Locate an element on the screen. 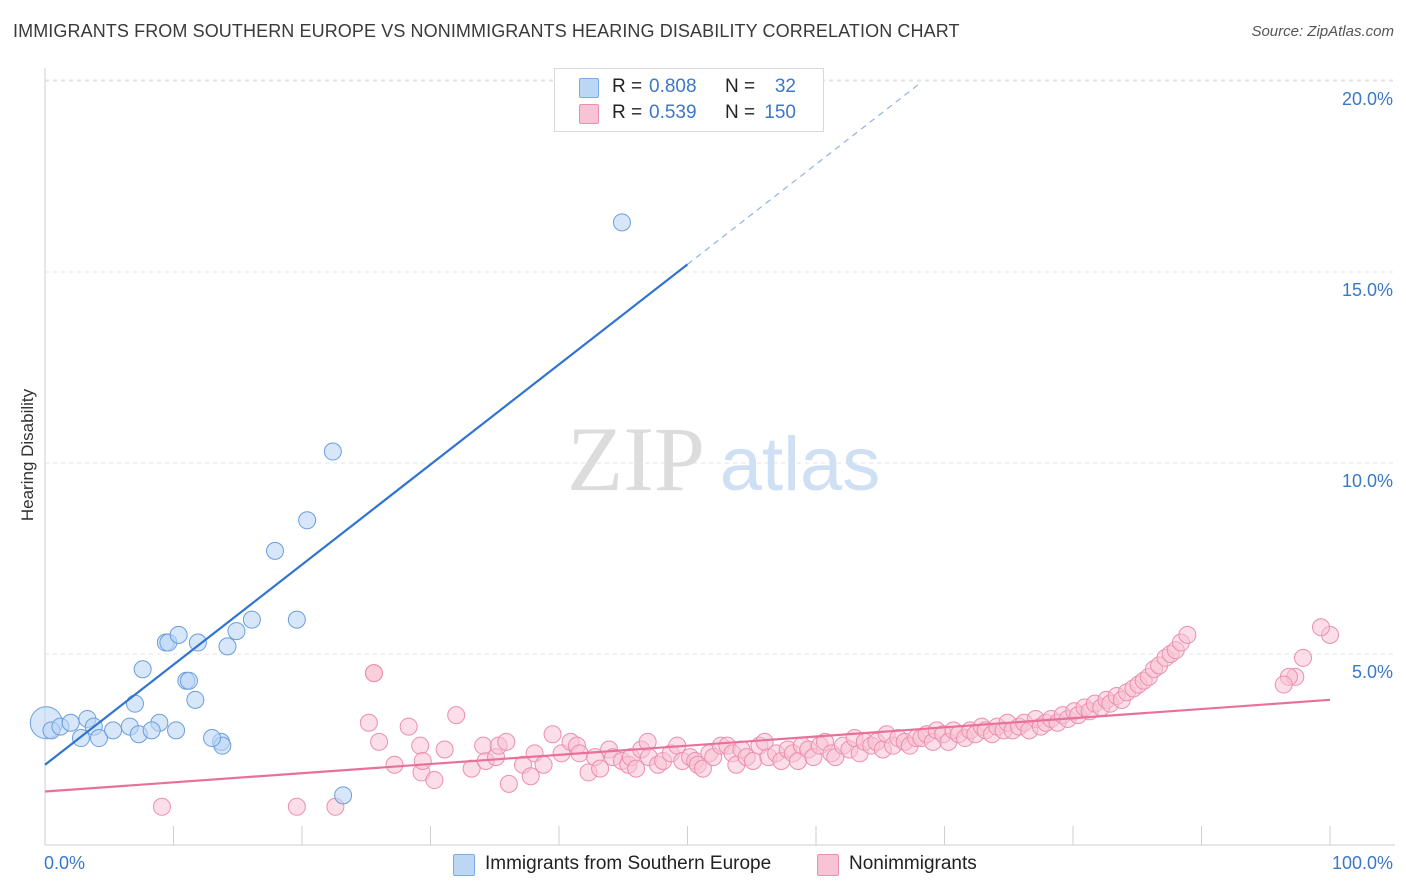 The image size is (1406, 892). legend-n-value: 150 is located at coordinates (780, 112).